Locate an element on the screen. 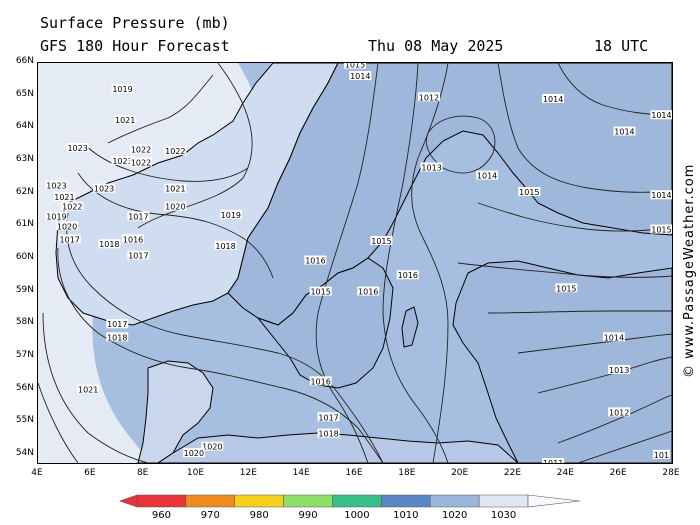 The width and height of the screenshot is (700, 525). source-credit: © www.PassageWeather.com is located at coordinates (689, 270).